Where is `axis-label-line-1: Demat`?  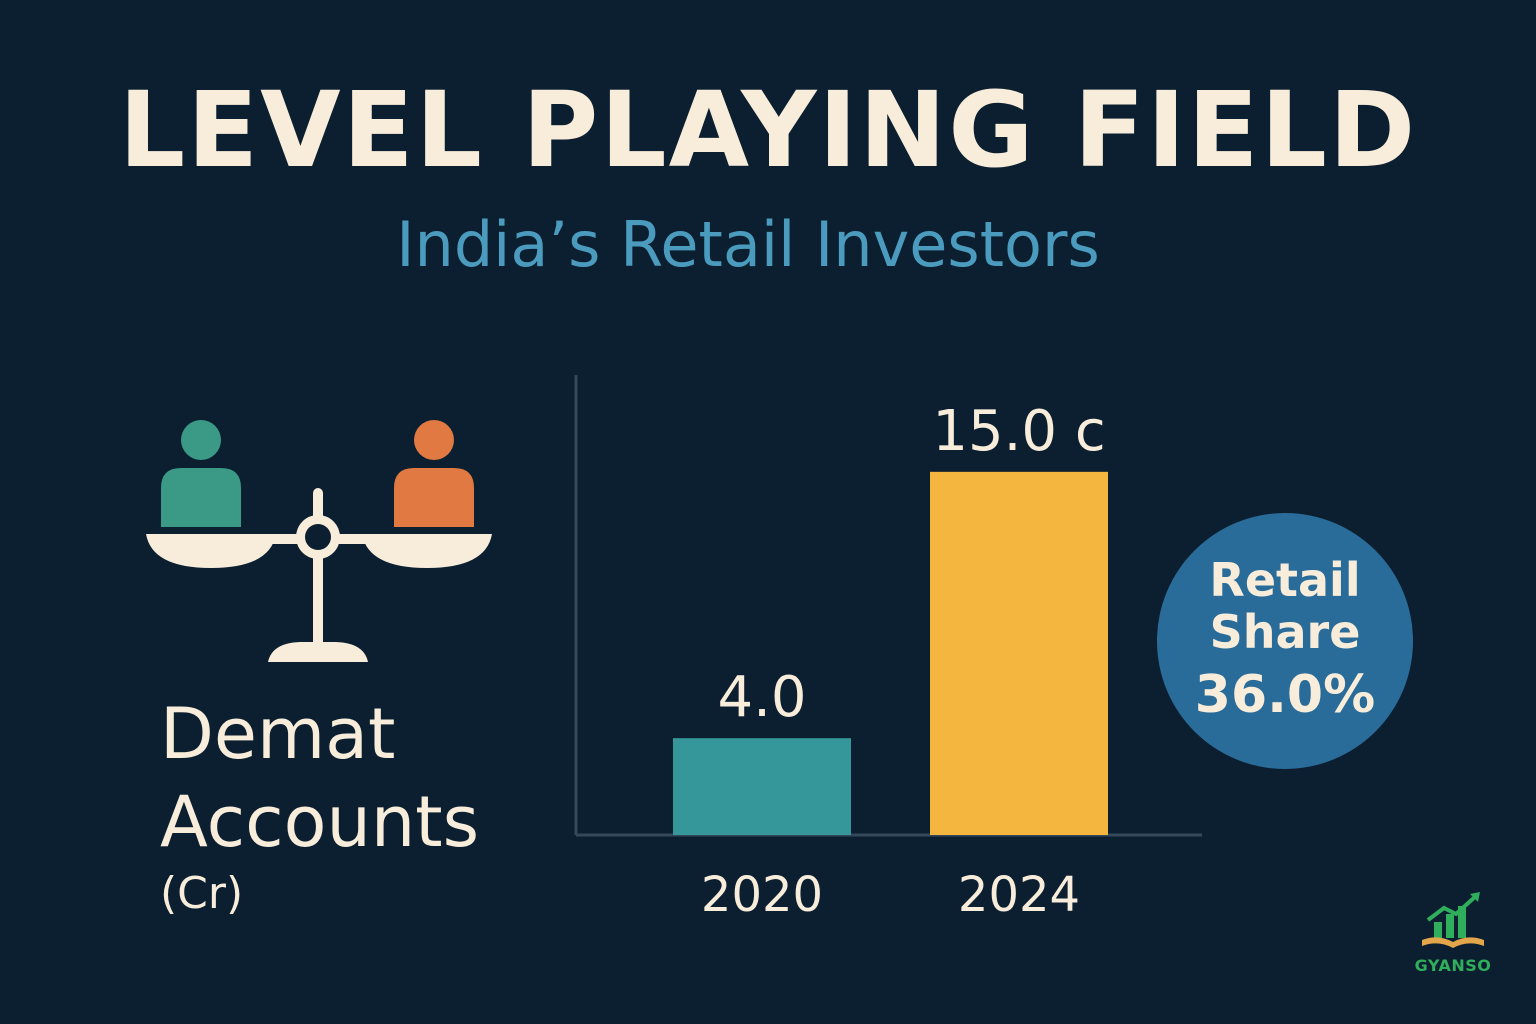
axis-label-line-1: Demat is located at coordinates (278, 734).